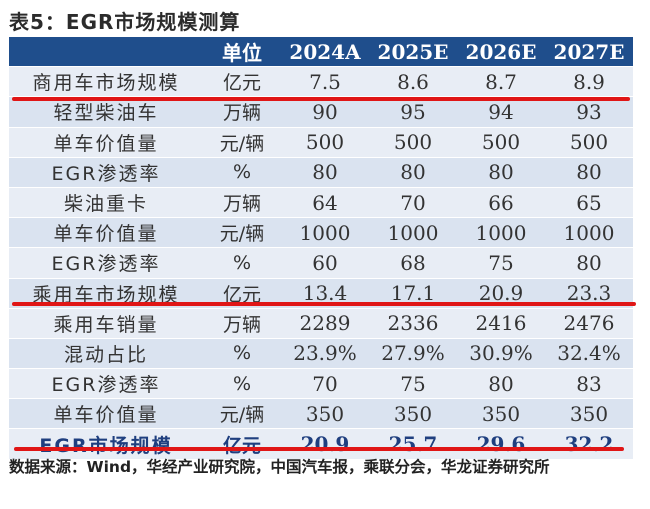  Describe the element at coordinates (589, 323) in the screenshot. I see `row-value-2027e: 2476` at that location.